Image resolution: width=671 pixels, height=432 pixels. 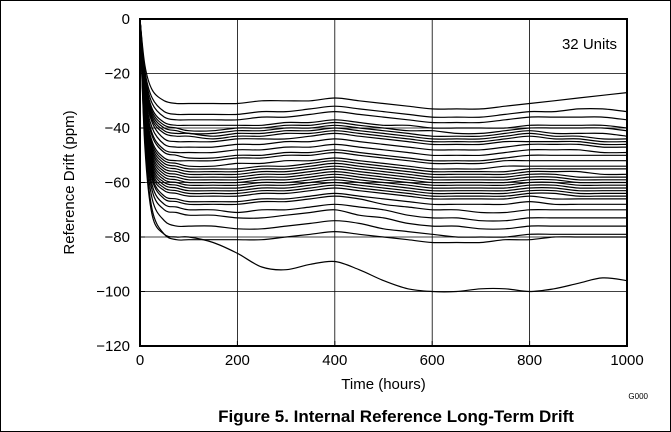 I want to click on x-tick-label: 600, so click(x=432, y=360).